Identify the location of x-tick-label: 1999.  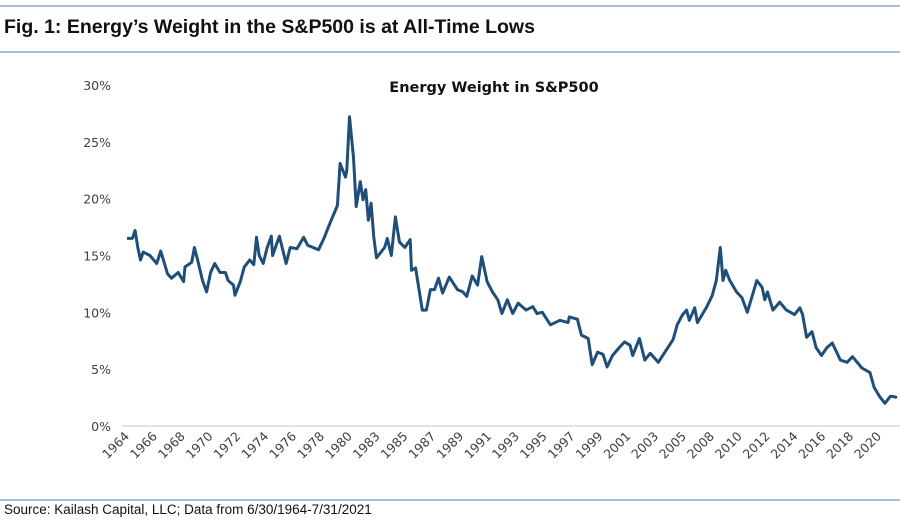
(589, 444).